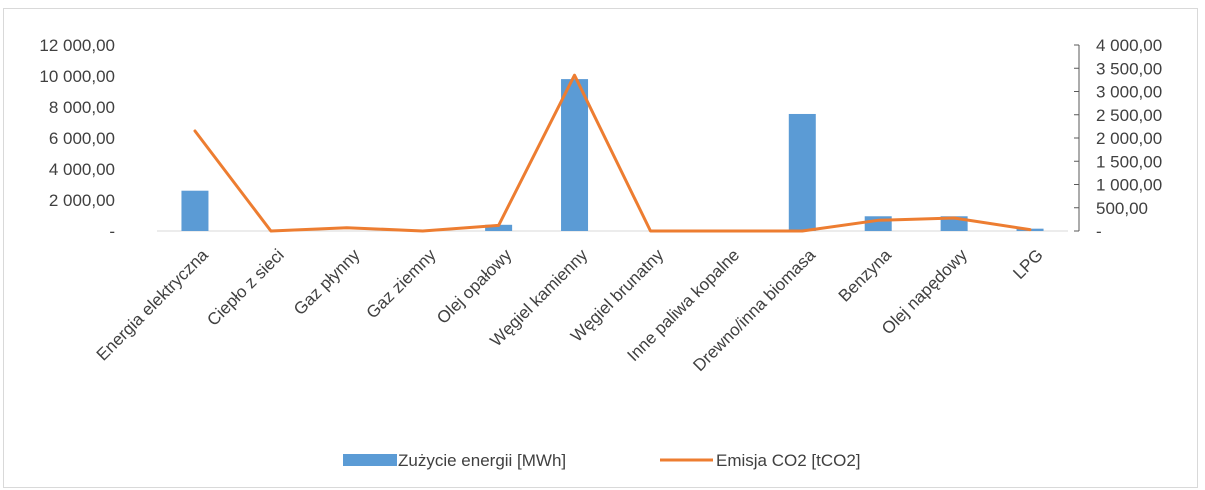  What do you see at coordinates (245, 287) in the screenshot?
I see `x-category-label: Ciepło z sieci` at bounding box center [245, 287].